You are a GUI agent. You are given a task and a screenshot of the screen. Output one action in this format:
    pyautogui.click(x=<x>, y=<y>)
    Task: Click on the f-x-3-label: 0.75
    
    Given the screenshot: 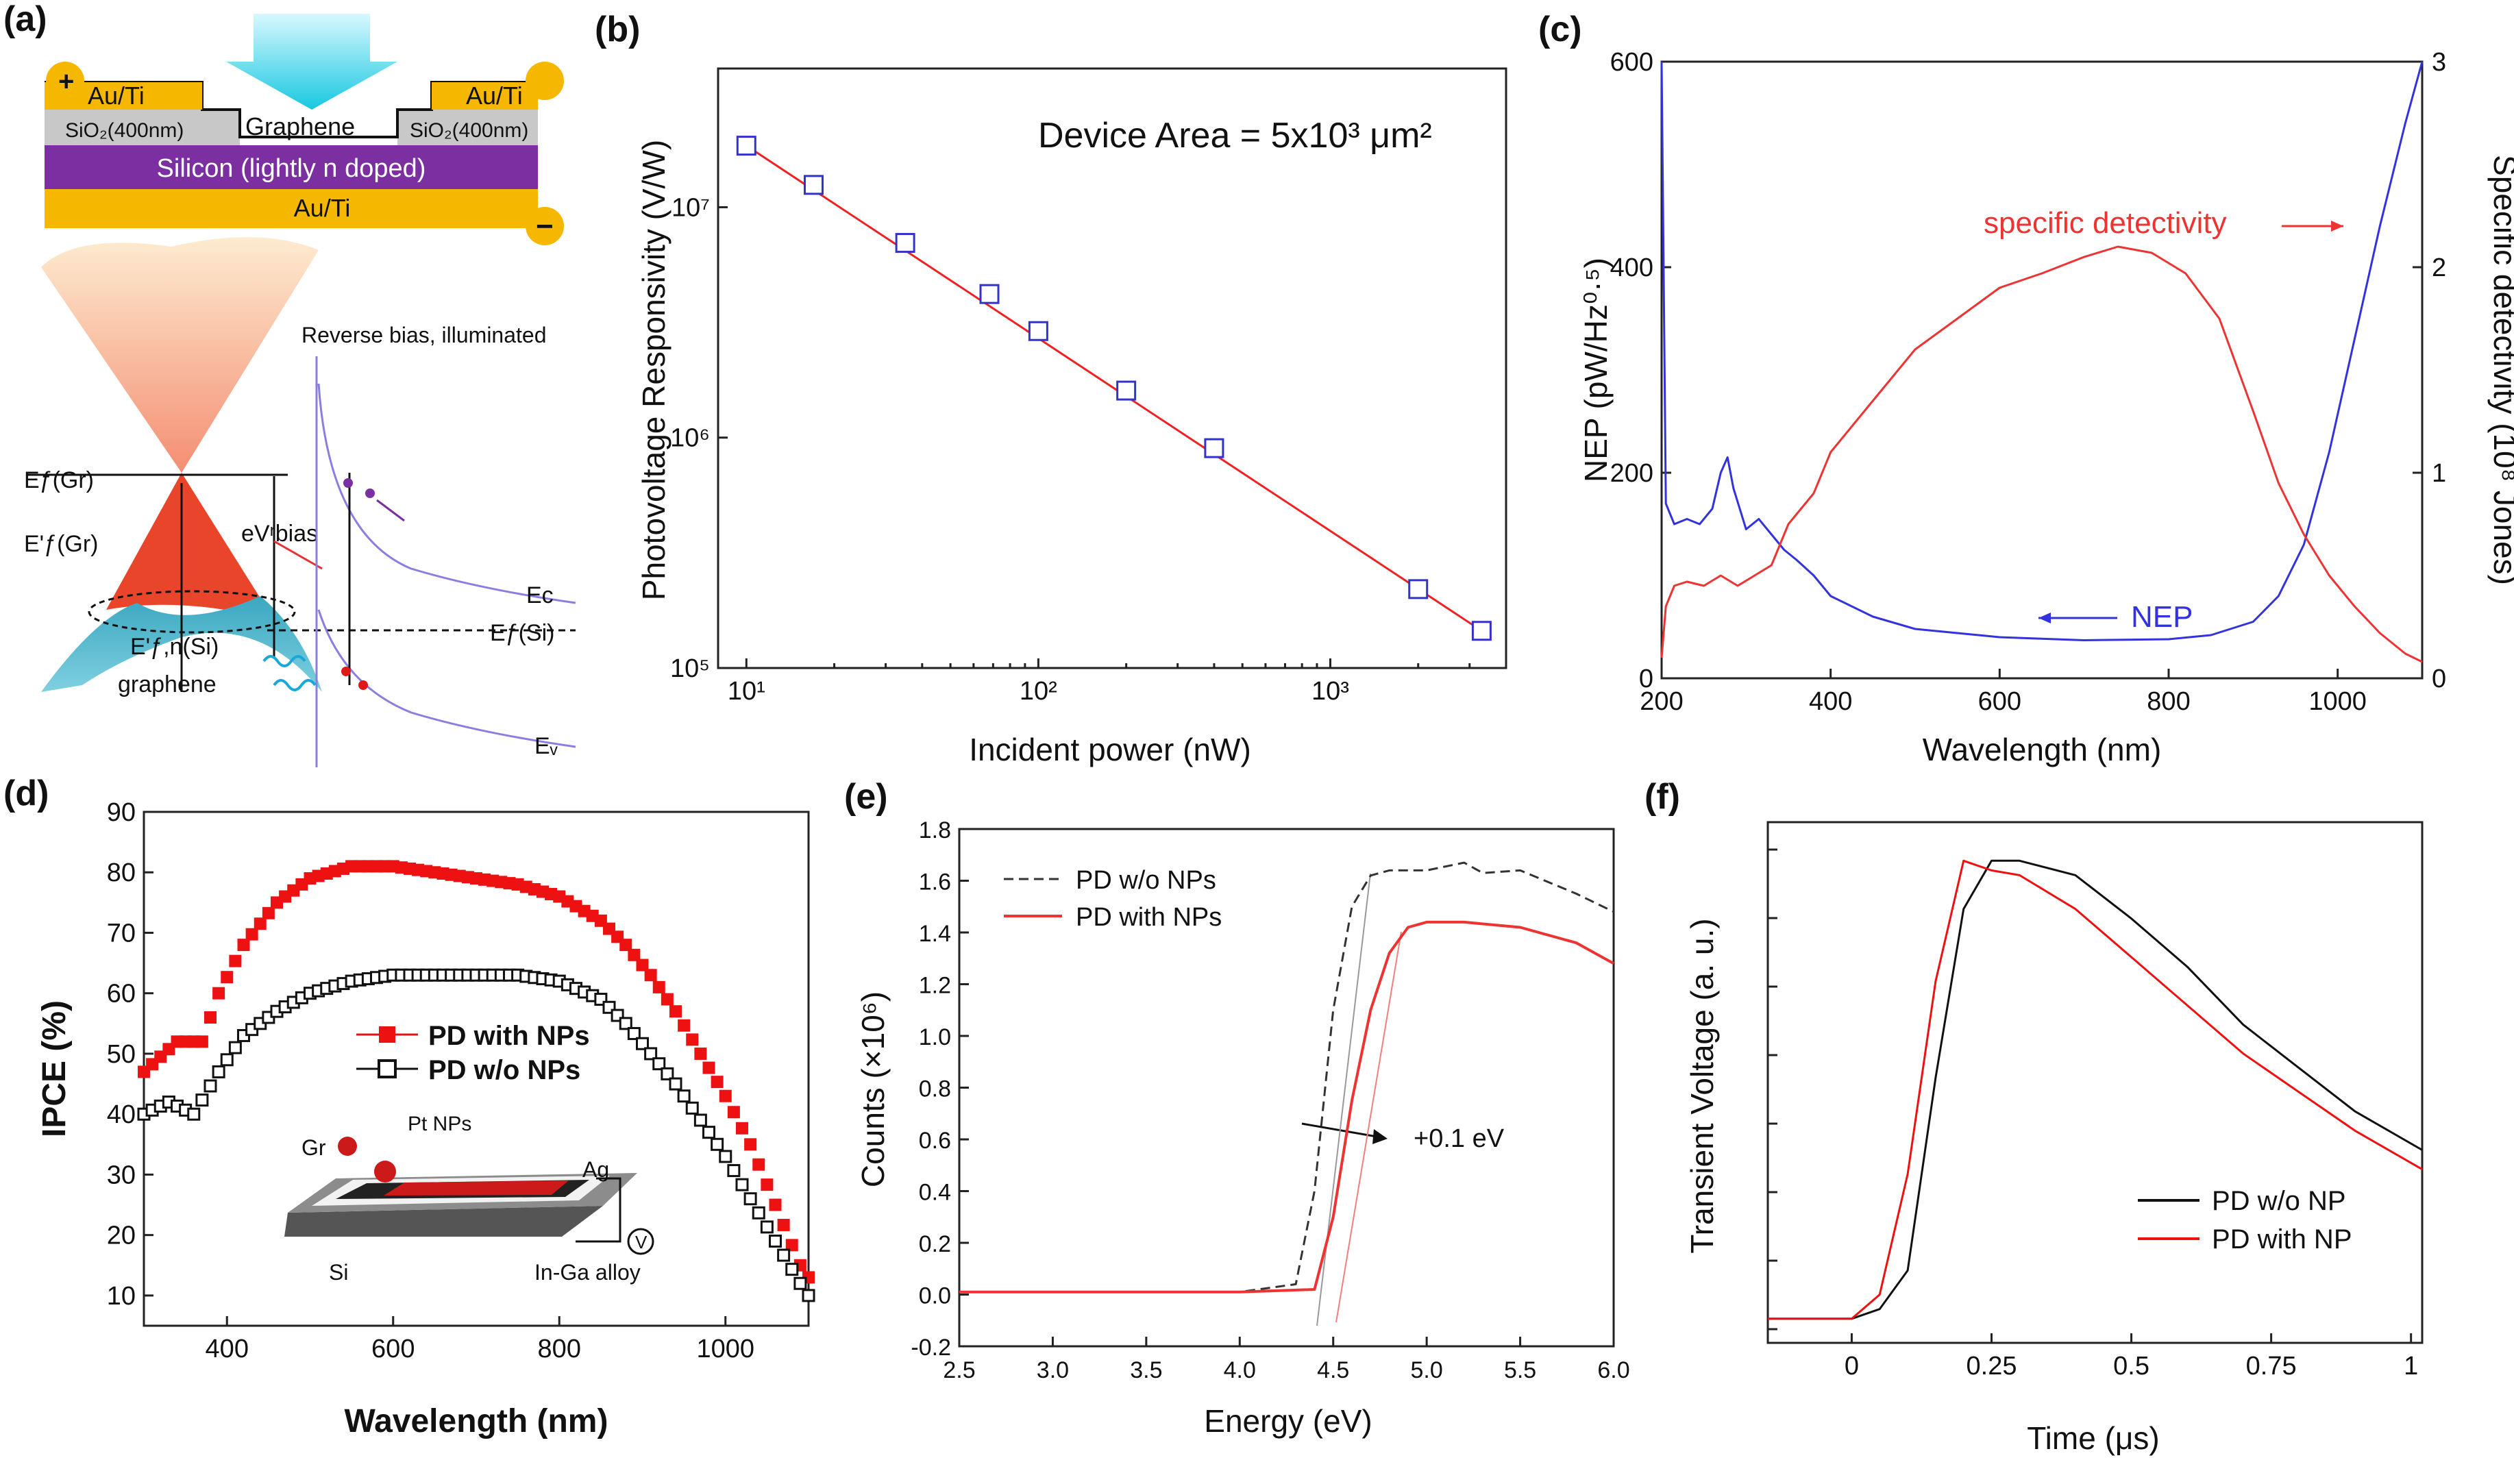 What is the action you would take?
    pyautogui.click(x=2271, y=1366)
    